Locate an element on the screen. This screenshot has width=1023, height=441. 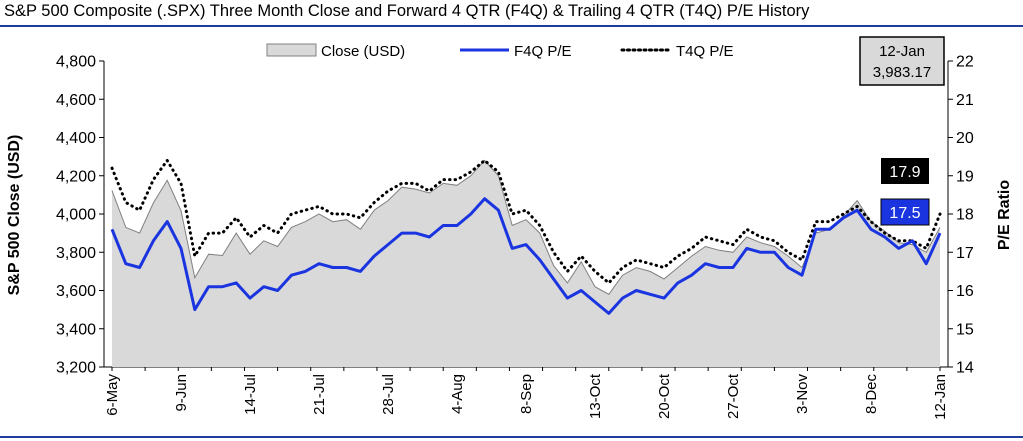
f4q-last-box is located at coordinates (905, 212).